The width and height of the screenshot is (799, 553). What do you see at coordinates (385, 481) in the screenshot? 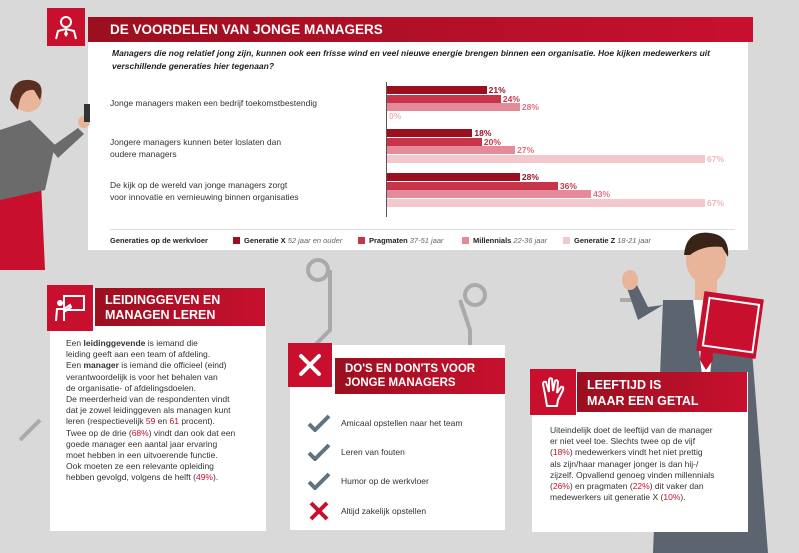
I see `do-label: Humor op de werkvloer` at bounding box center [385, 481].